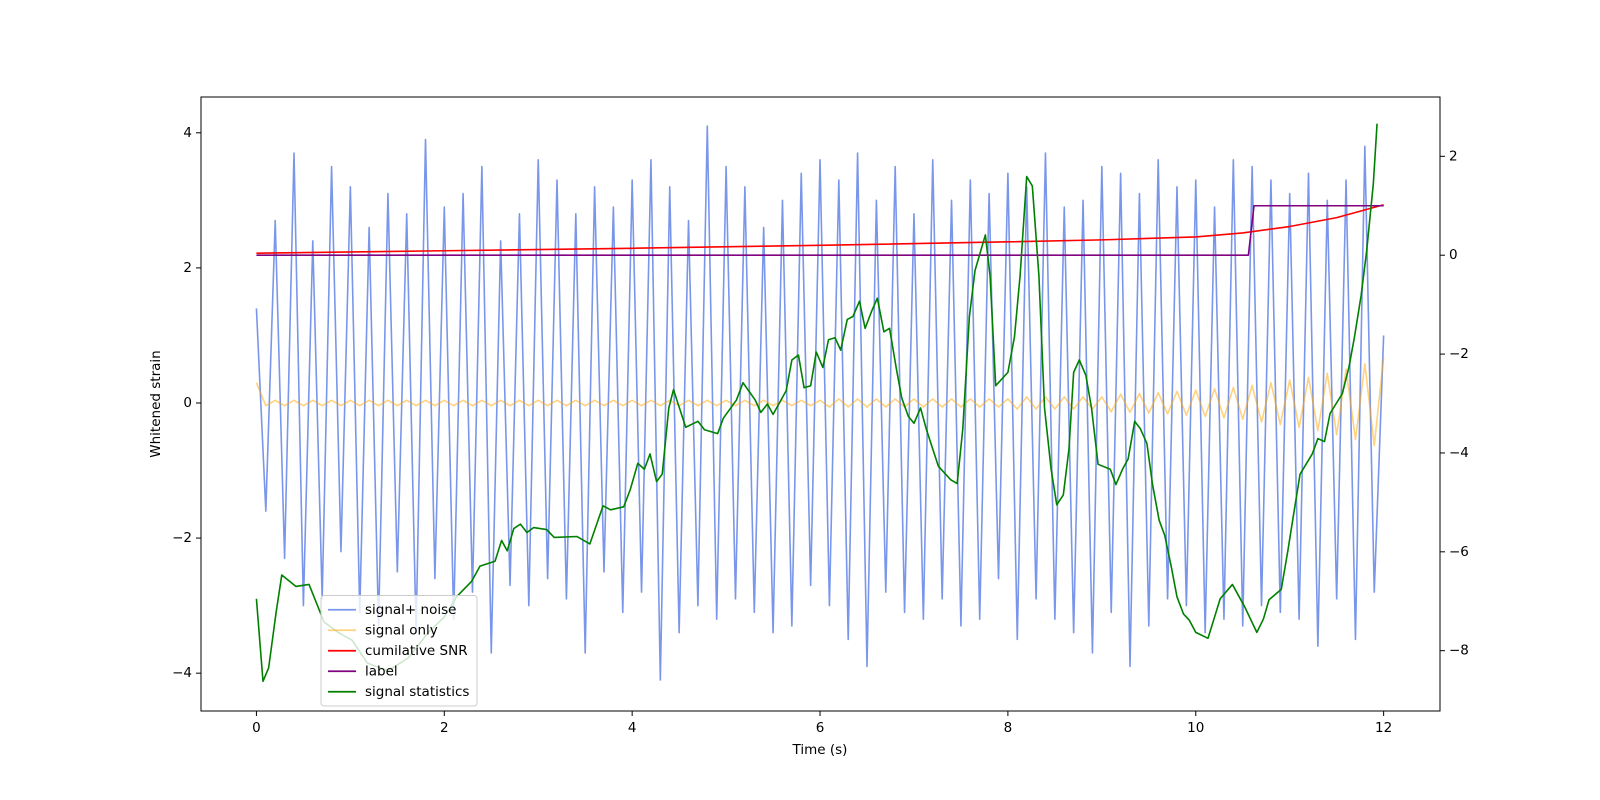  Describe the element at coordinates (1383, 728) in the screenshot. I see `x-tick-label: 12` at that location.